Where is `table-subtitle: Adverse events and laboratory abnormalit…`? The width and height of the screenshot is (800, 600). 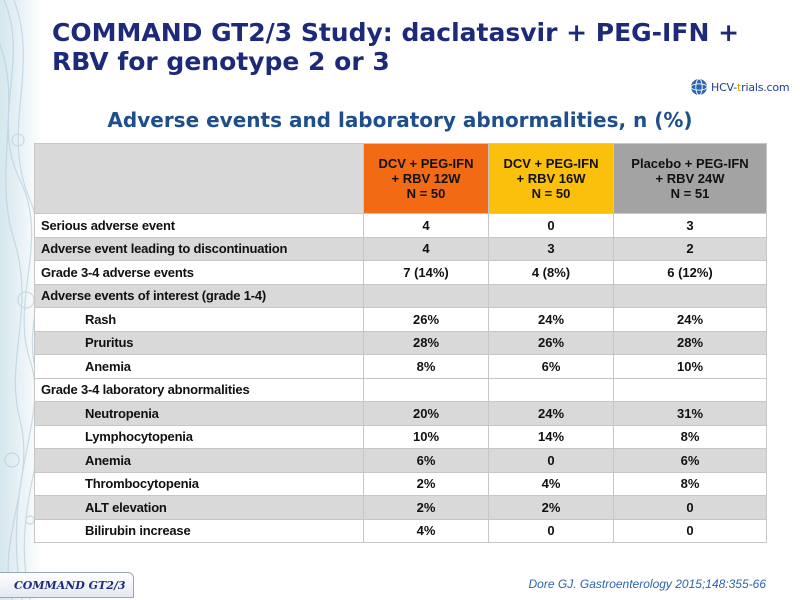 table-subtitle: Adverse events and laboratory abnormalit… is located at coordinates (400, 120).